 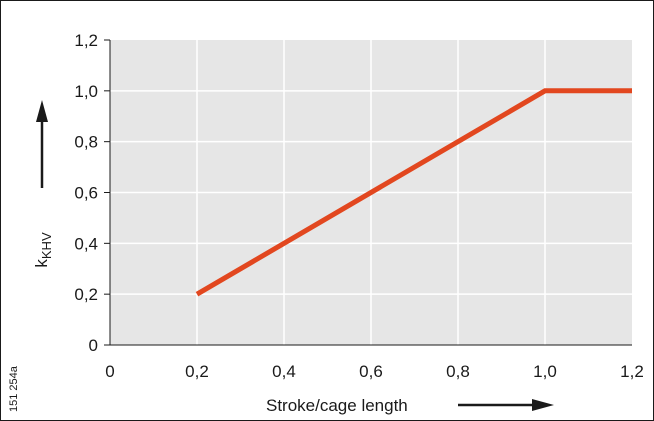 I want to click on x-tick-labels: 0 0,2 0,4 0,6 0,8 1,0 1,2, so click(x=374, y=371).